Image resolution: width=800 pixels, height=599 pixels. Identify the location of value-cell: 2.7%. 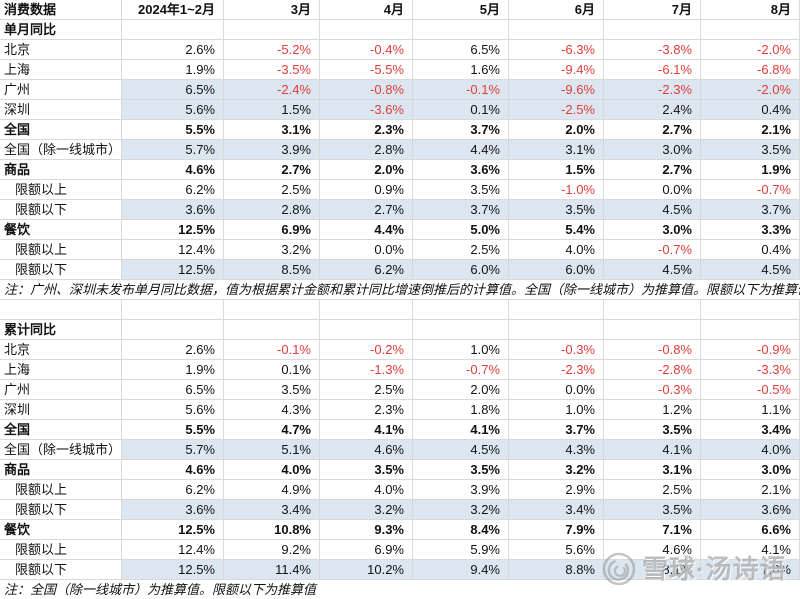
(272, 170).